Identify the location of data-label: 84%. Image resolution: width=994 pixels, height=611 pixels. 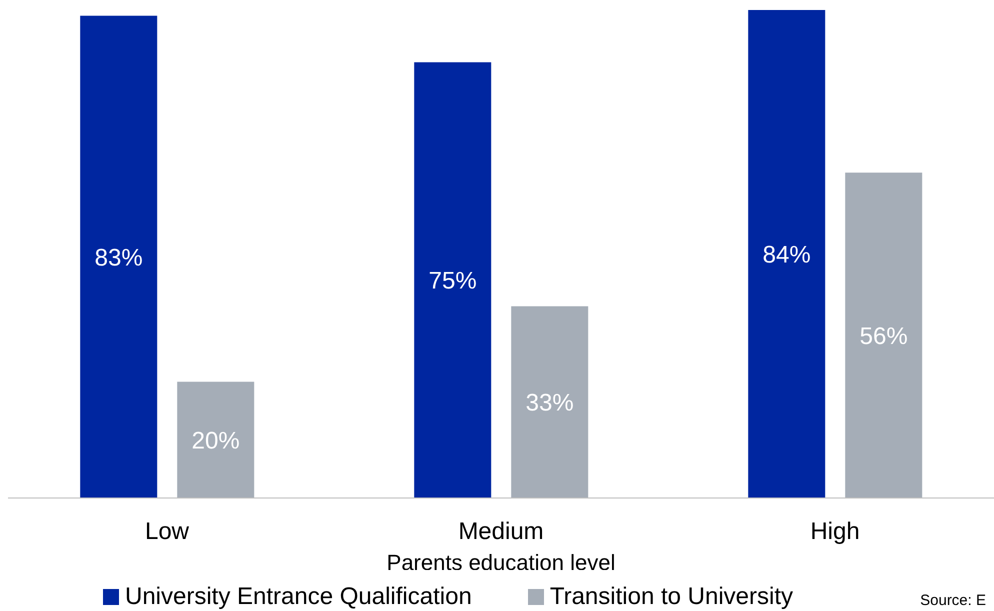
(786, 255).